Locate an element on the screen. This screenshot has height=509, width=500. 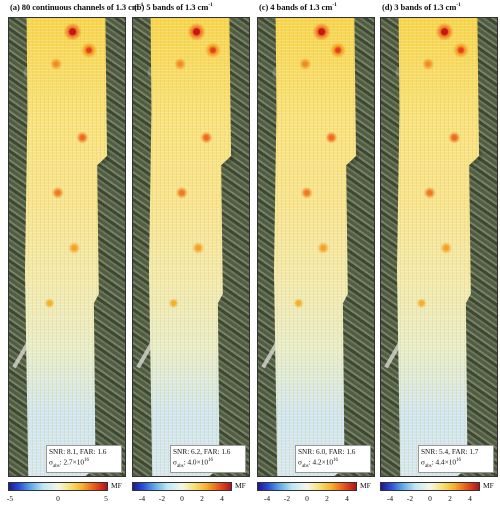
snr-far-text: SNR: 8.1, FAR: 1.6 is located at coordinates (78, 452).